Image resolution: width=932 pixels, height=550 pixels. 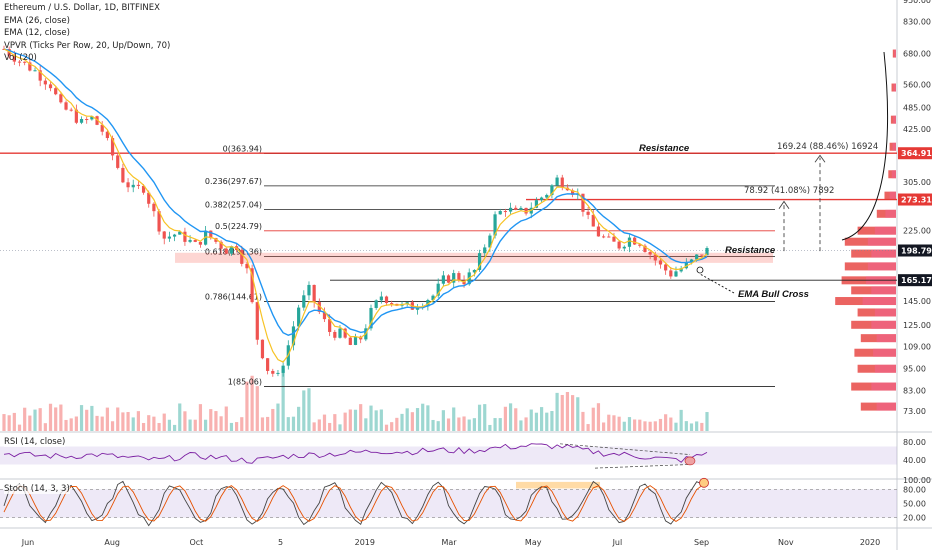 What do you see at coordinates (865, 146) in the screenshot?
I see `parabolic-curve` at bounding box center [865, 146].